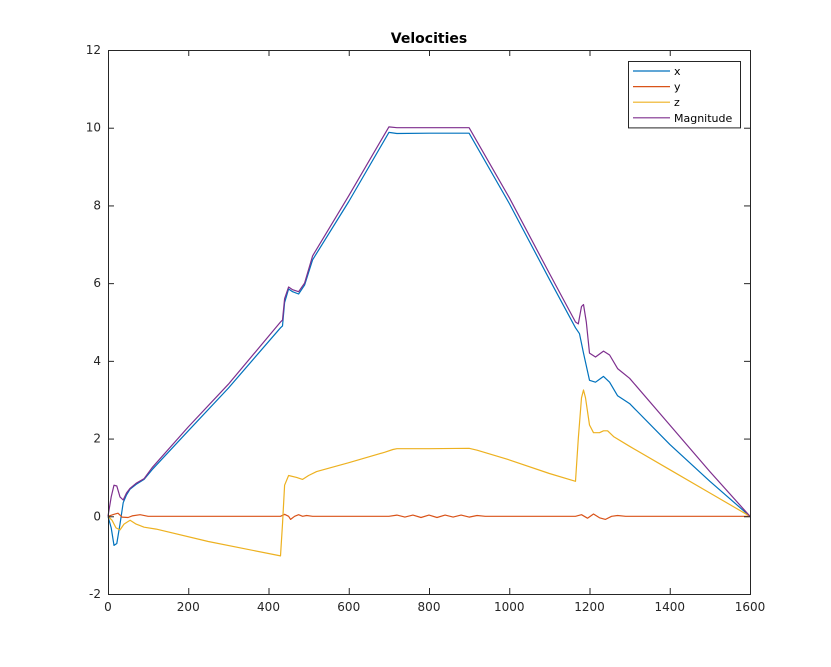 The width and height of the screenshot is (831, 667). I want to click on x-tick-label: 600, so click(348, 607).